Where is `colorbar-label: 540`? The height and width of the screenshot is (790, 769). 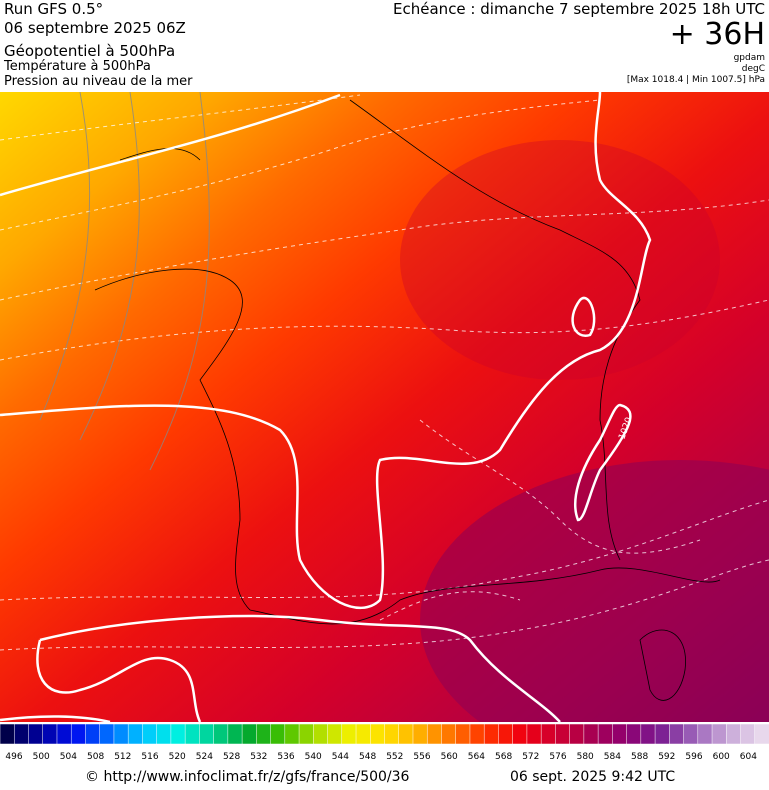
colorbar-label: 540 is located at coordinates (313, 757).